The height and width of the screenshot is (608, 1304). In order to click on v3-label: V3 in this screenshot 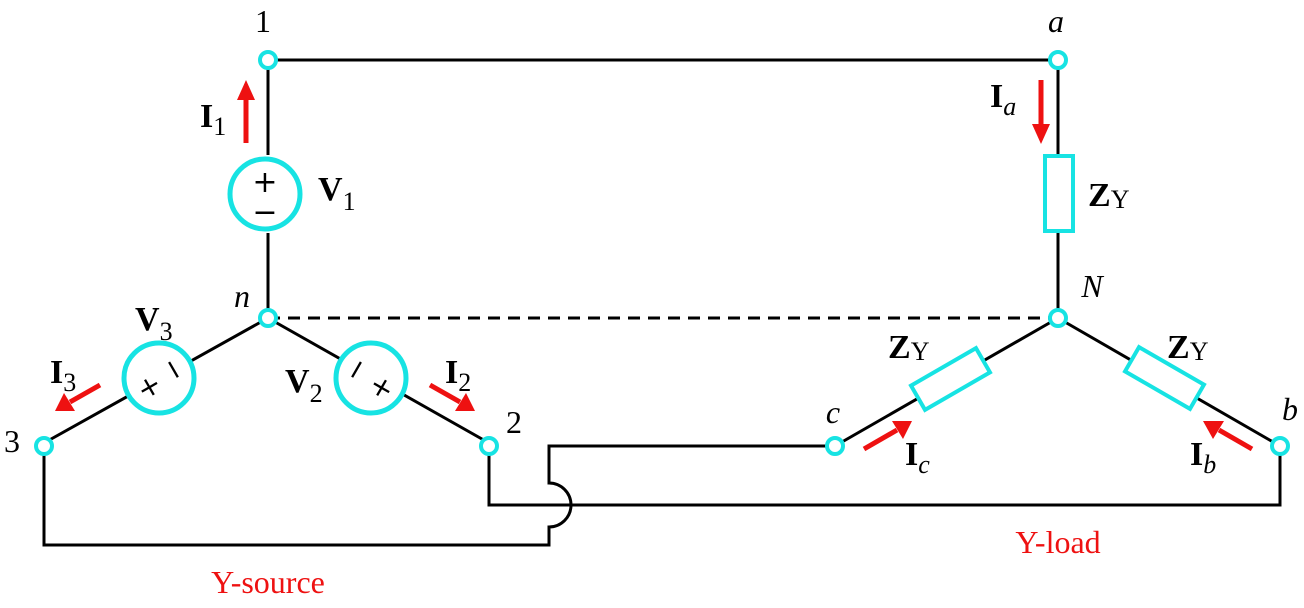, I will do `click(154, 323)`.